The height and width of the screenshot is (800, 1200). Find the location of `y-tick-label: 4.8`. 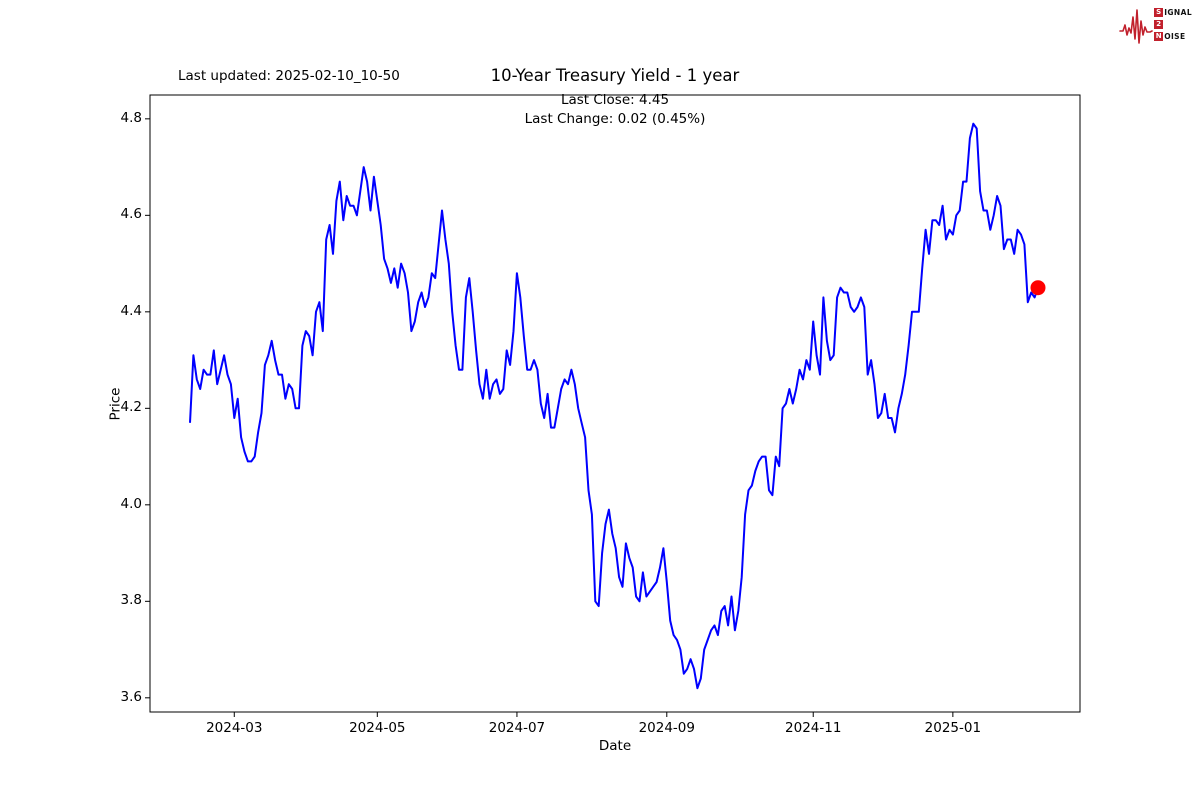

y-tick-label: 4.8 is located at coordinates (131, 117).